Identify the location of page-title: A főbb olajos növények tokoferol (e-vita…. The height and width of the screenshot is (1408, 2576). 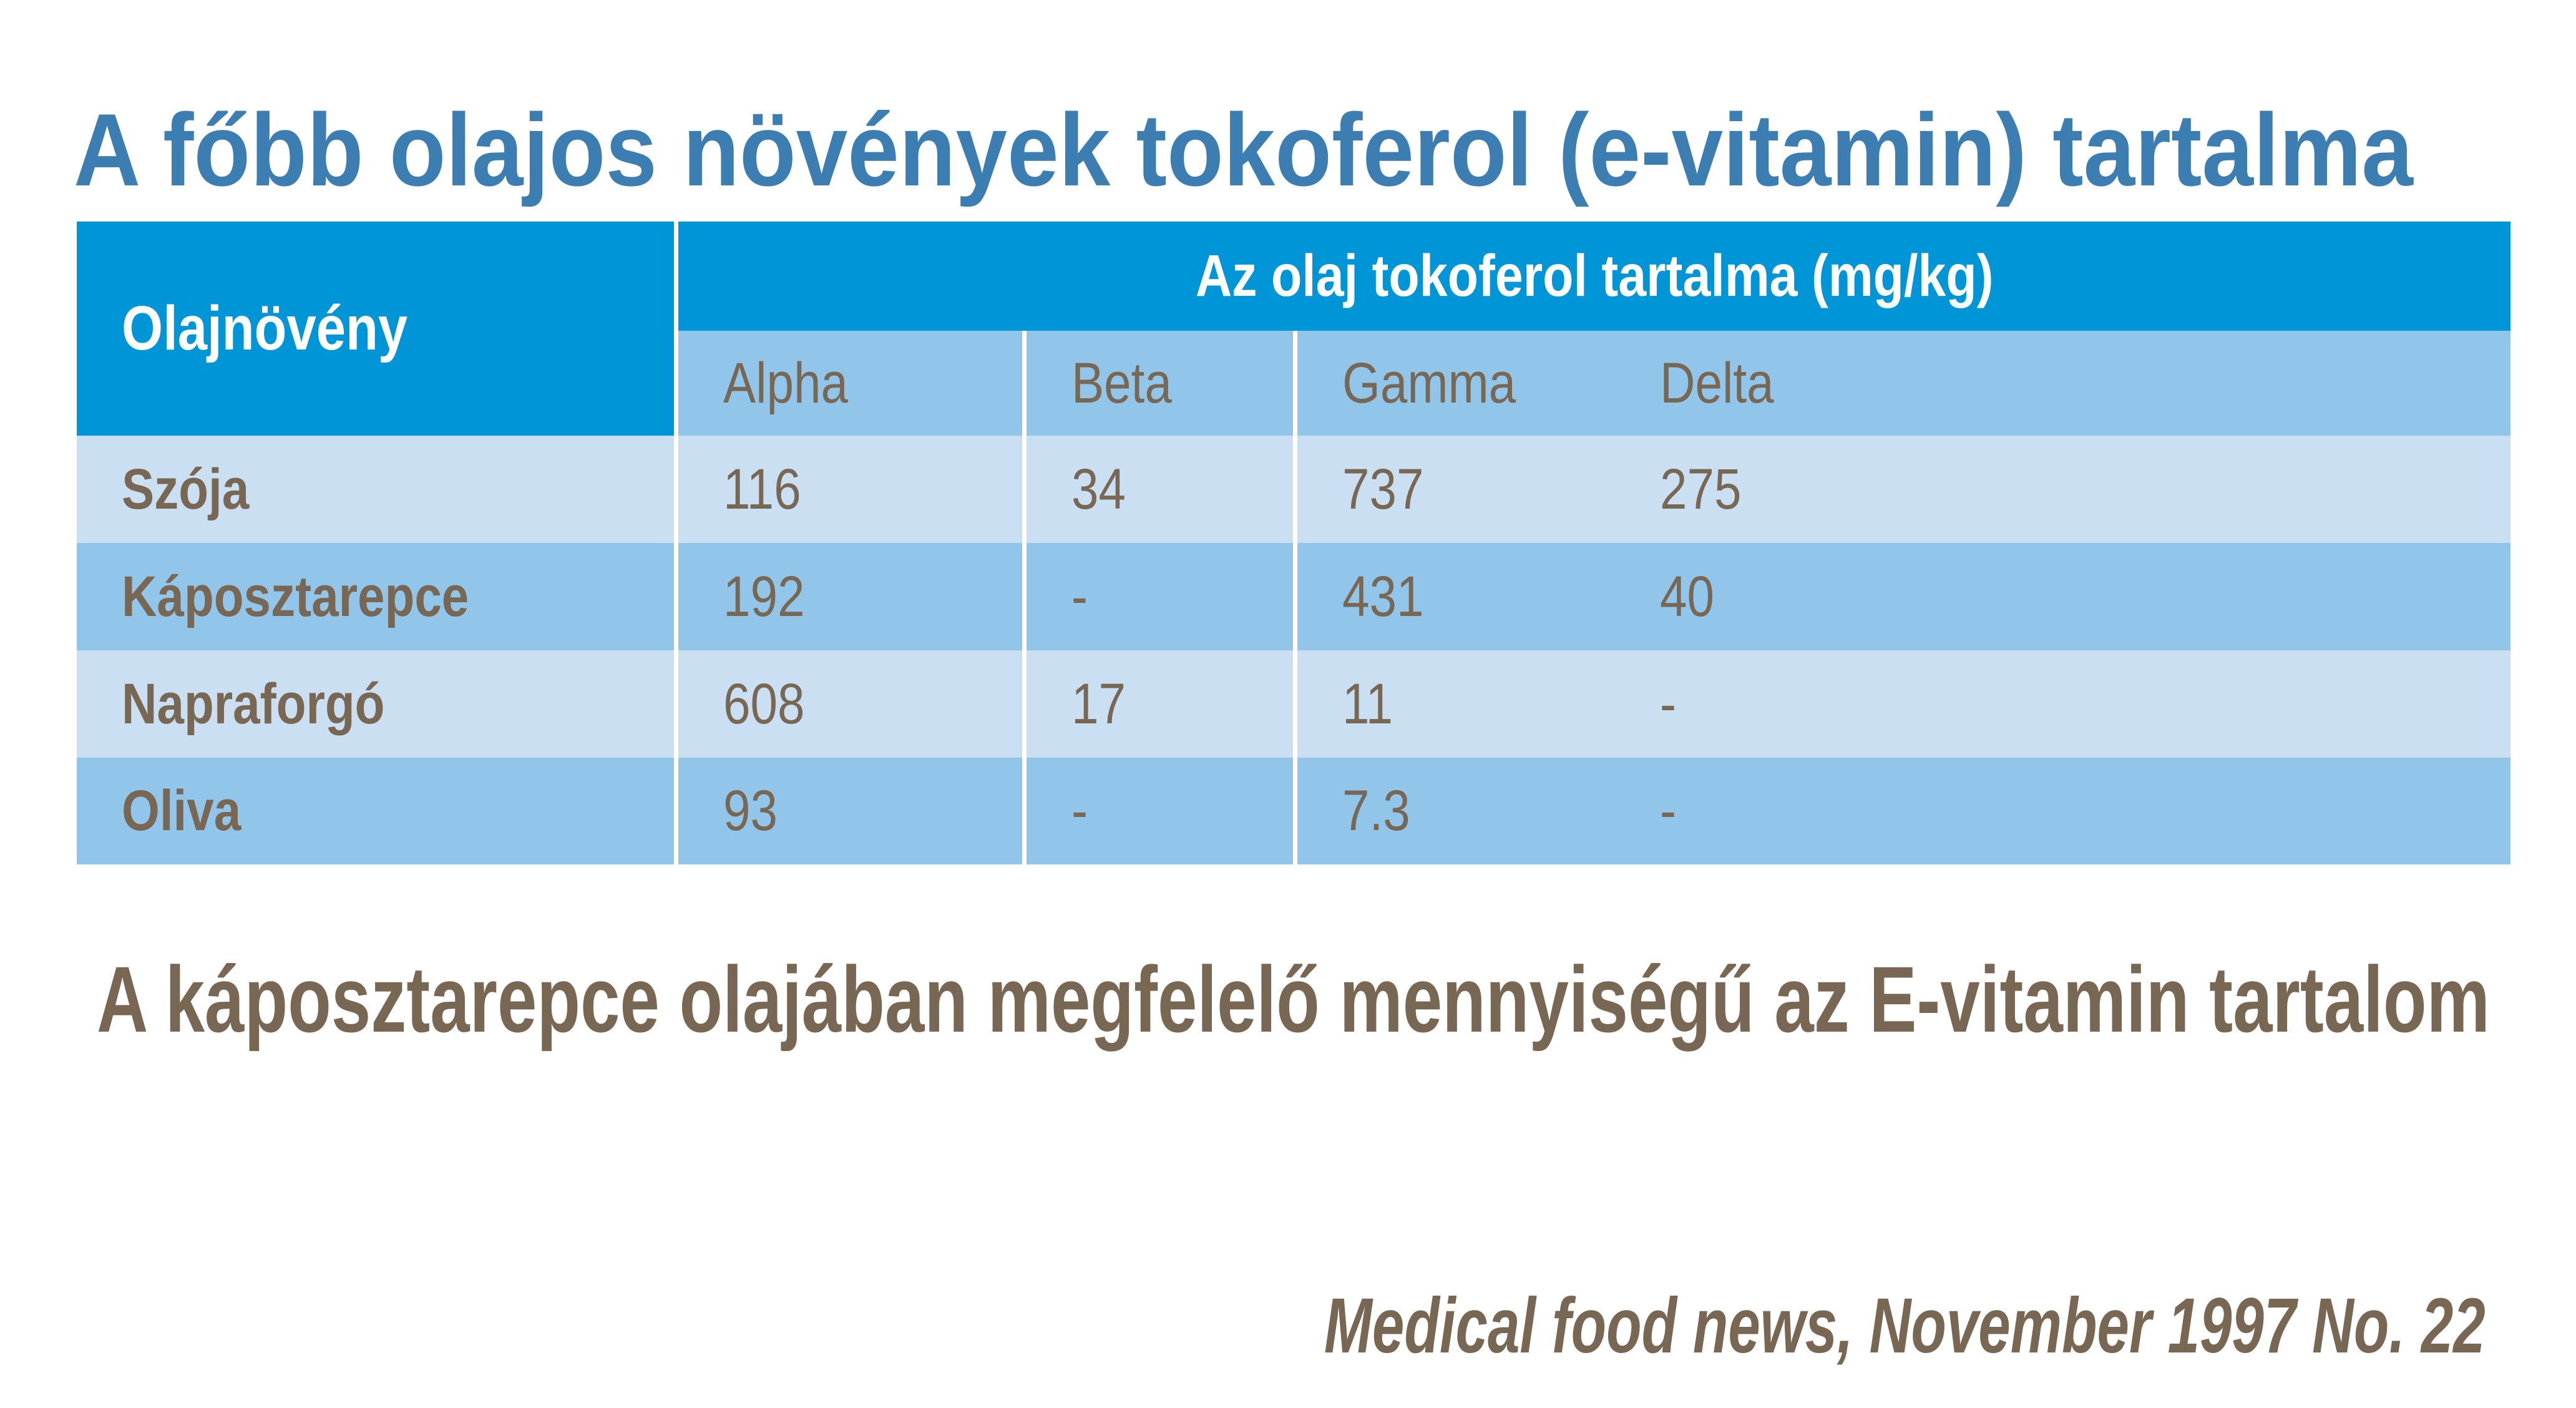
(1325, 149).